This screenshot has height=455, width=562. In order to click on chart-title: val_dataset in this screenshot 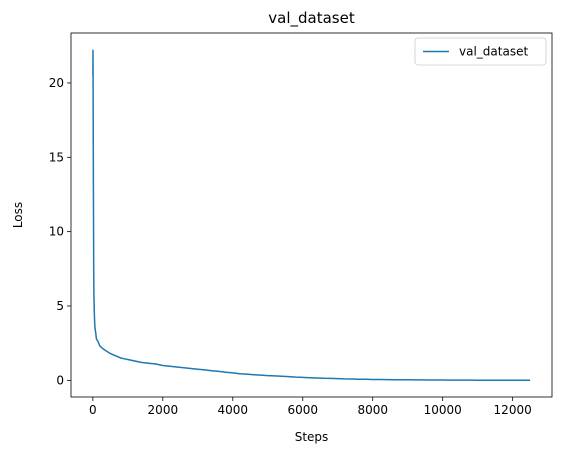, I will do `click(311, 18)`.